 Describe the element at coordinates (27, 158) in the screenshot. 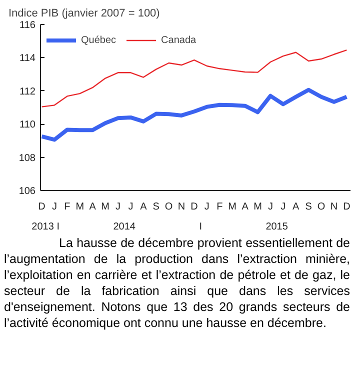

I see `y-tick-label: 108` at that location.